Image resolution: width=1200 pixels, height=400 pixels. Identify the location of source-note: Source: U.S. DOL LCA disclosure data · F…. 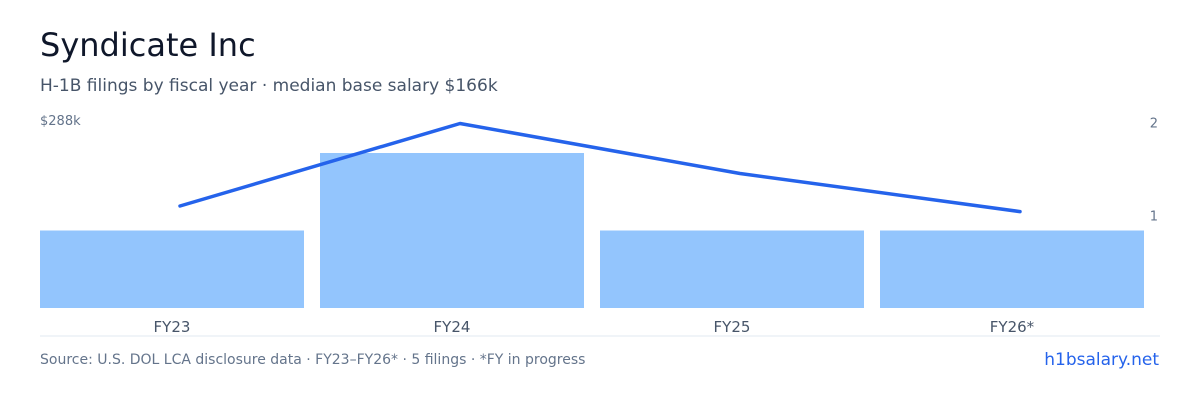
(313, 360).